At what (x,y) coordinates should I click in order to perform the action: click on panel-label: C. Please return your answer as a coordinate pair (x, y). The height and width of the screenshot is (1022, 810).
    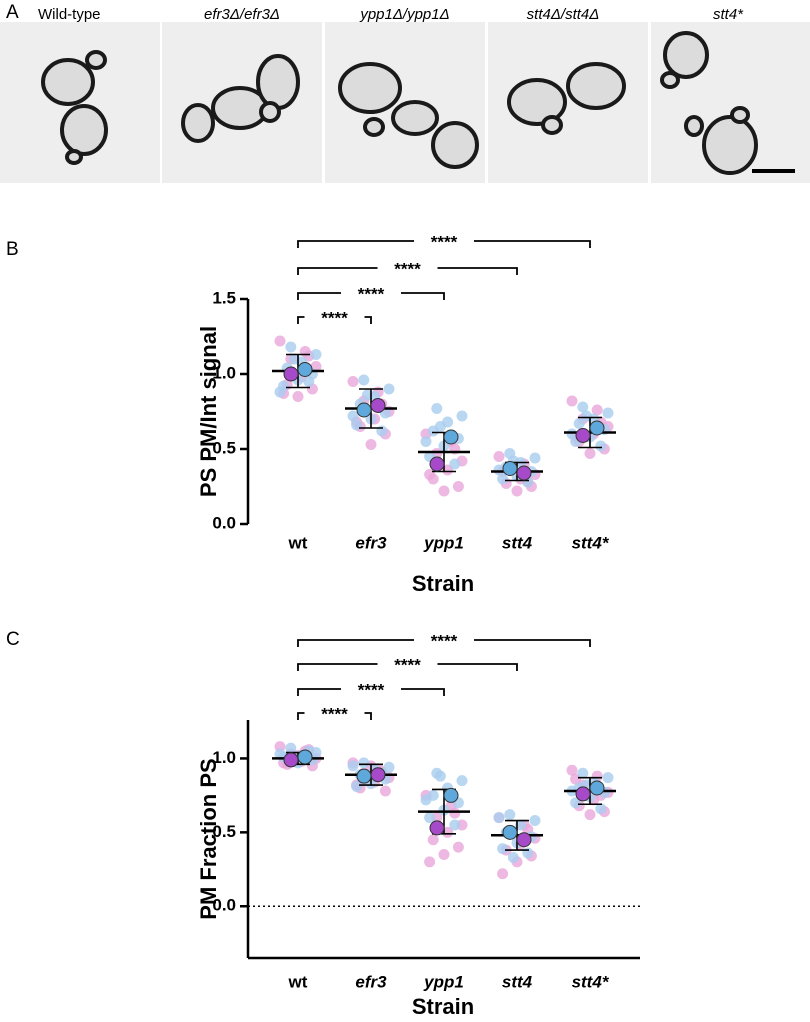
    Looking at the image, I should click on (13, 639).